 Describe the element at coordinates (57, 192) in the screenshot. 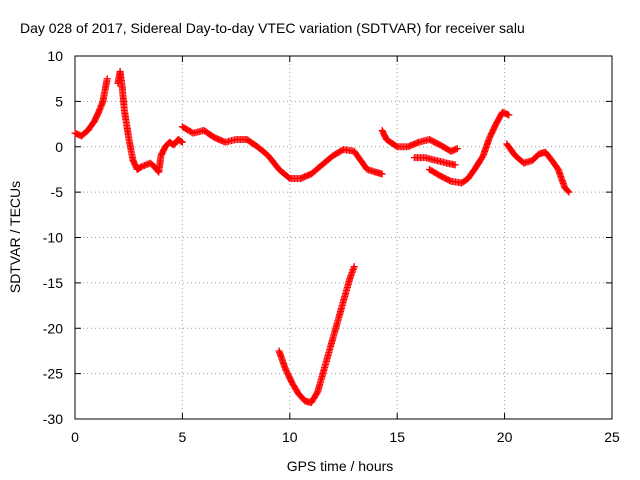

I see `y-tick-label: -5` at that location.